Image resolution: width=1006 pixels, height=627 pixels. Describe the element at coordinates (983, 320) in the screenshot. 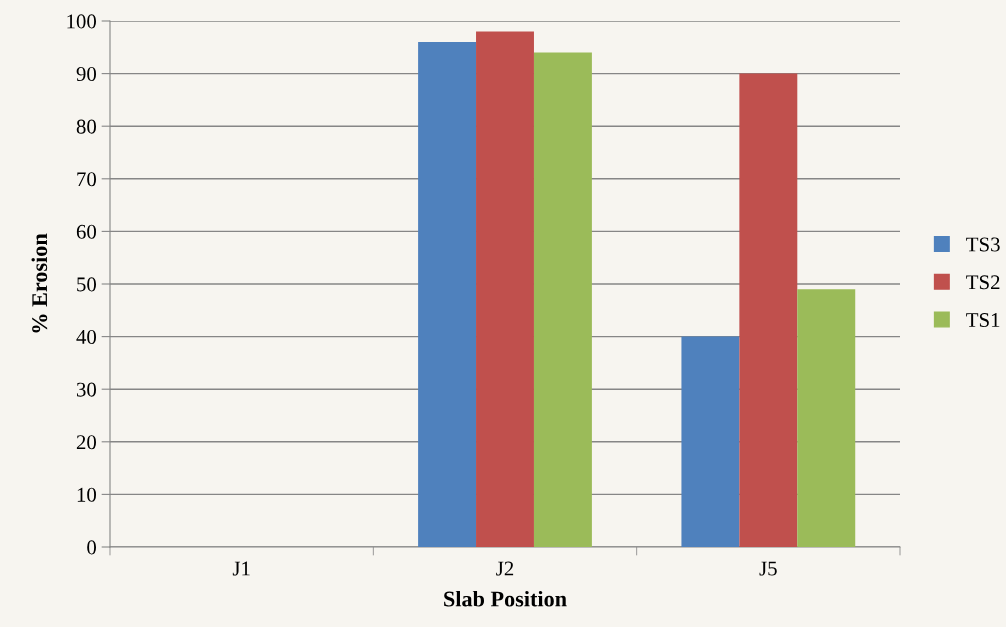

I see `legend-label: TS1` at that location.